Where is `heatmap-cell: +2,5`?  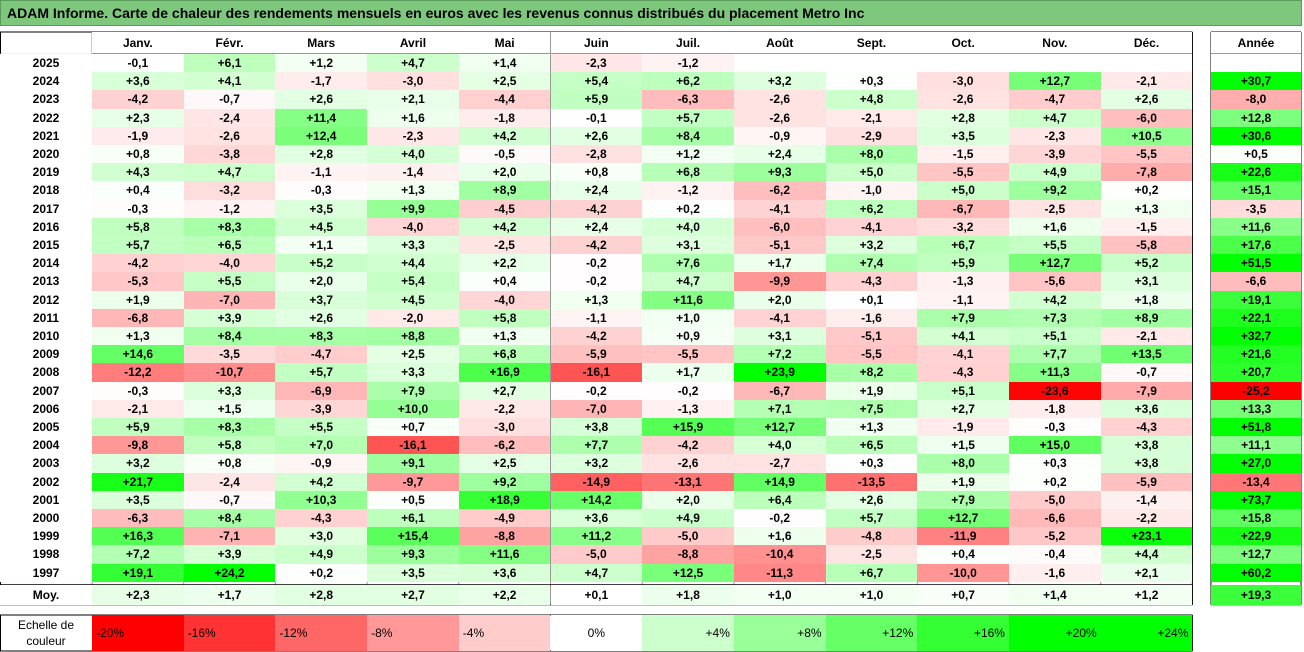
heatmap-cell: +2,5 is located at coordinates (413, 354).